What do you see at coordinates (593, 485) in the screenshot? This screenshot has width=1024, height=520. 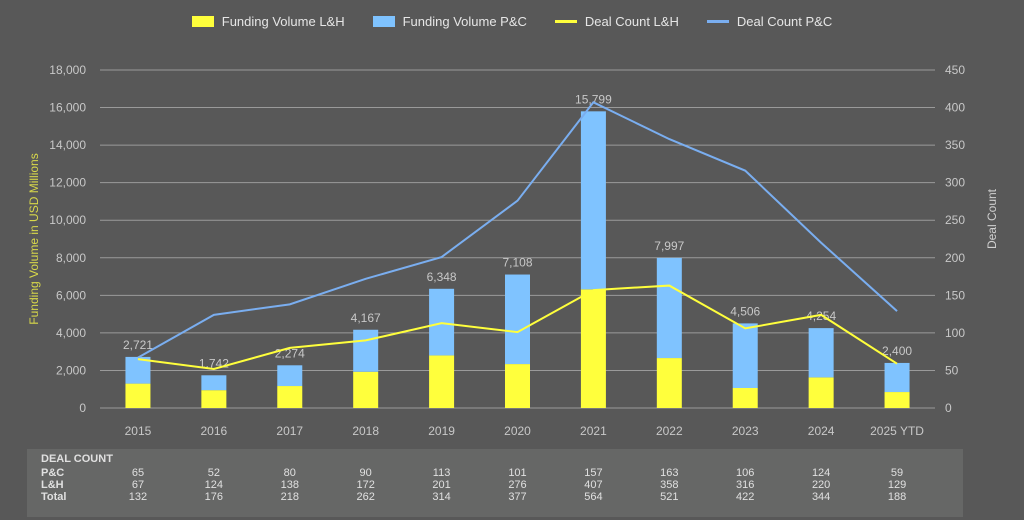 I see `table-cell: 407` at bounding box center [593, 485].